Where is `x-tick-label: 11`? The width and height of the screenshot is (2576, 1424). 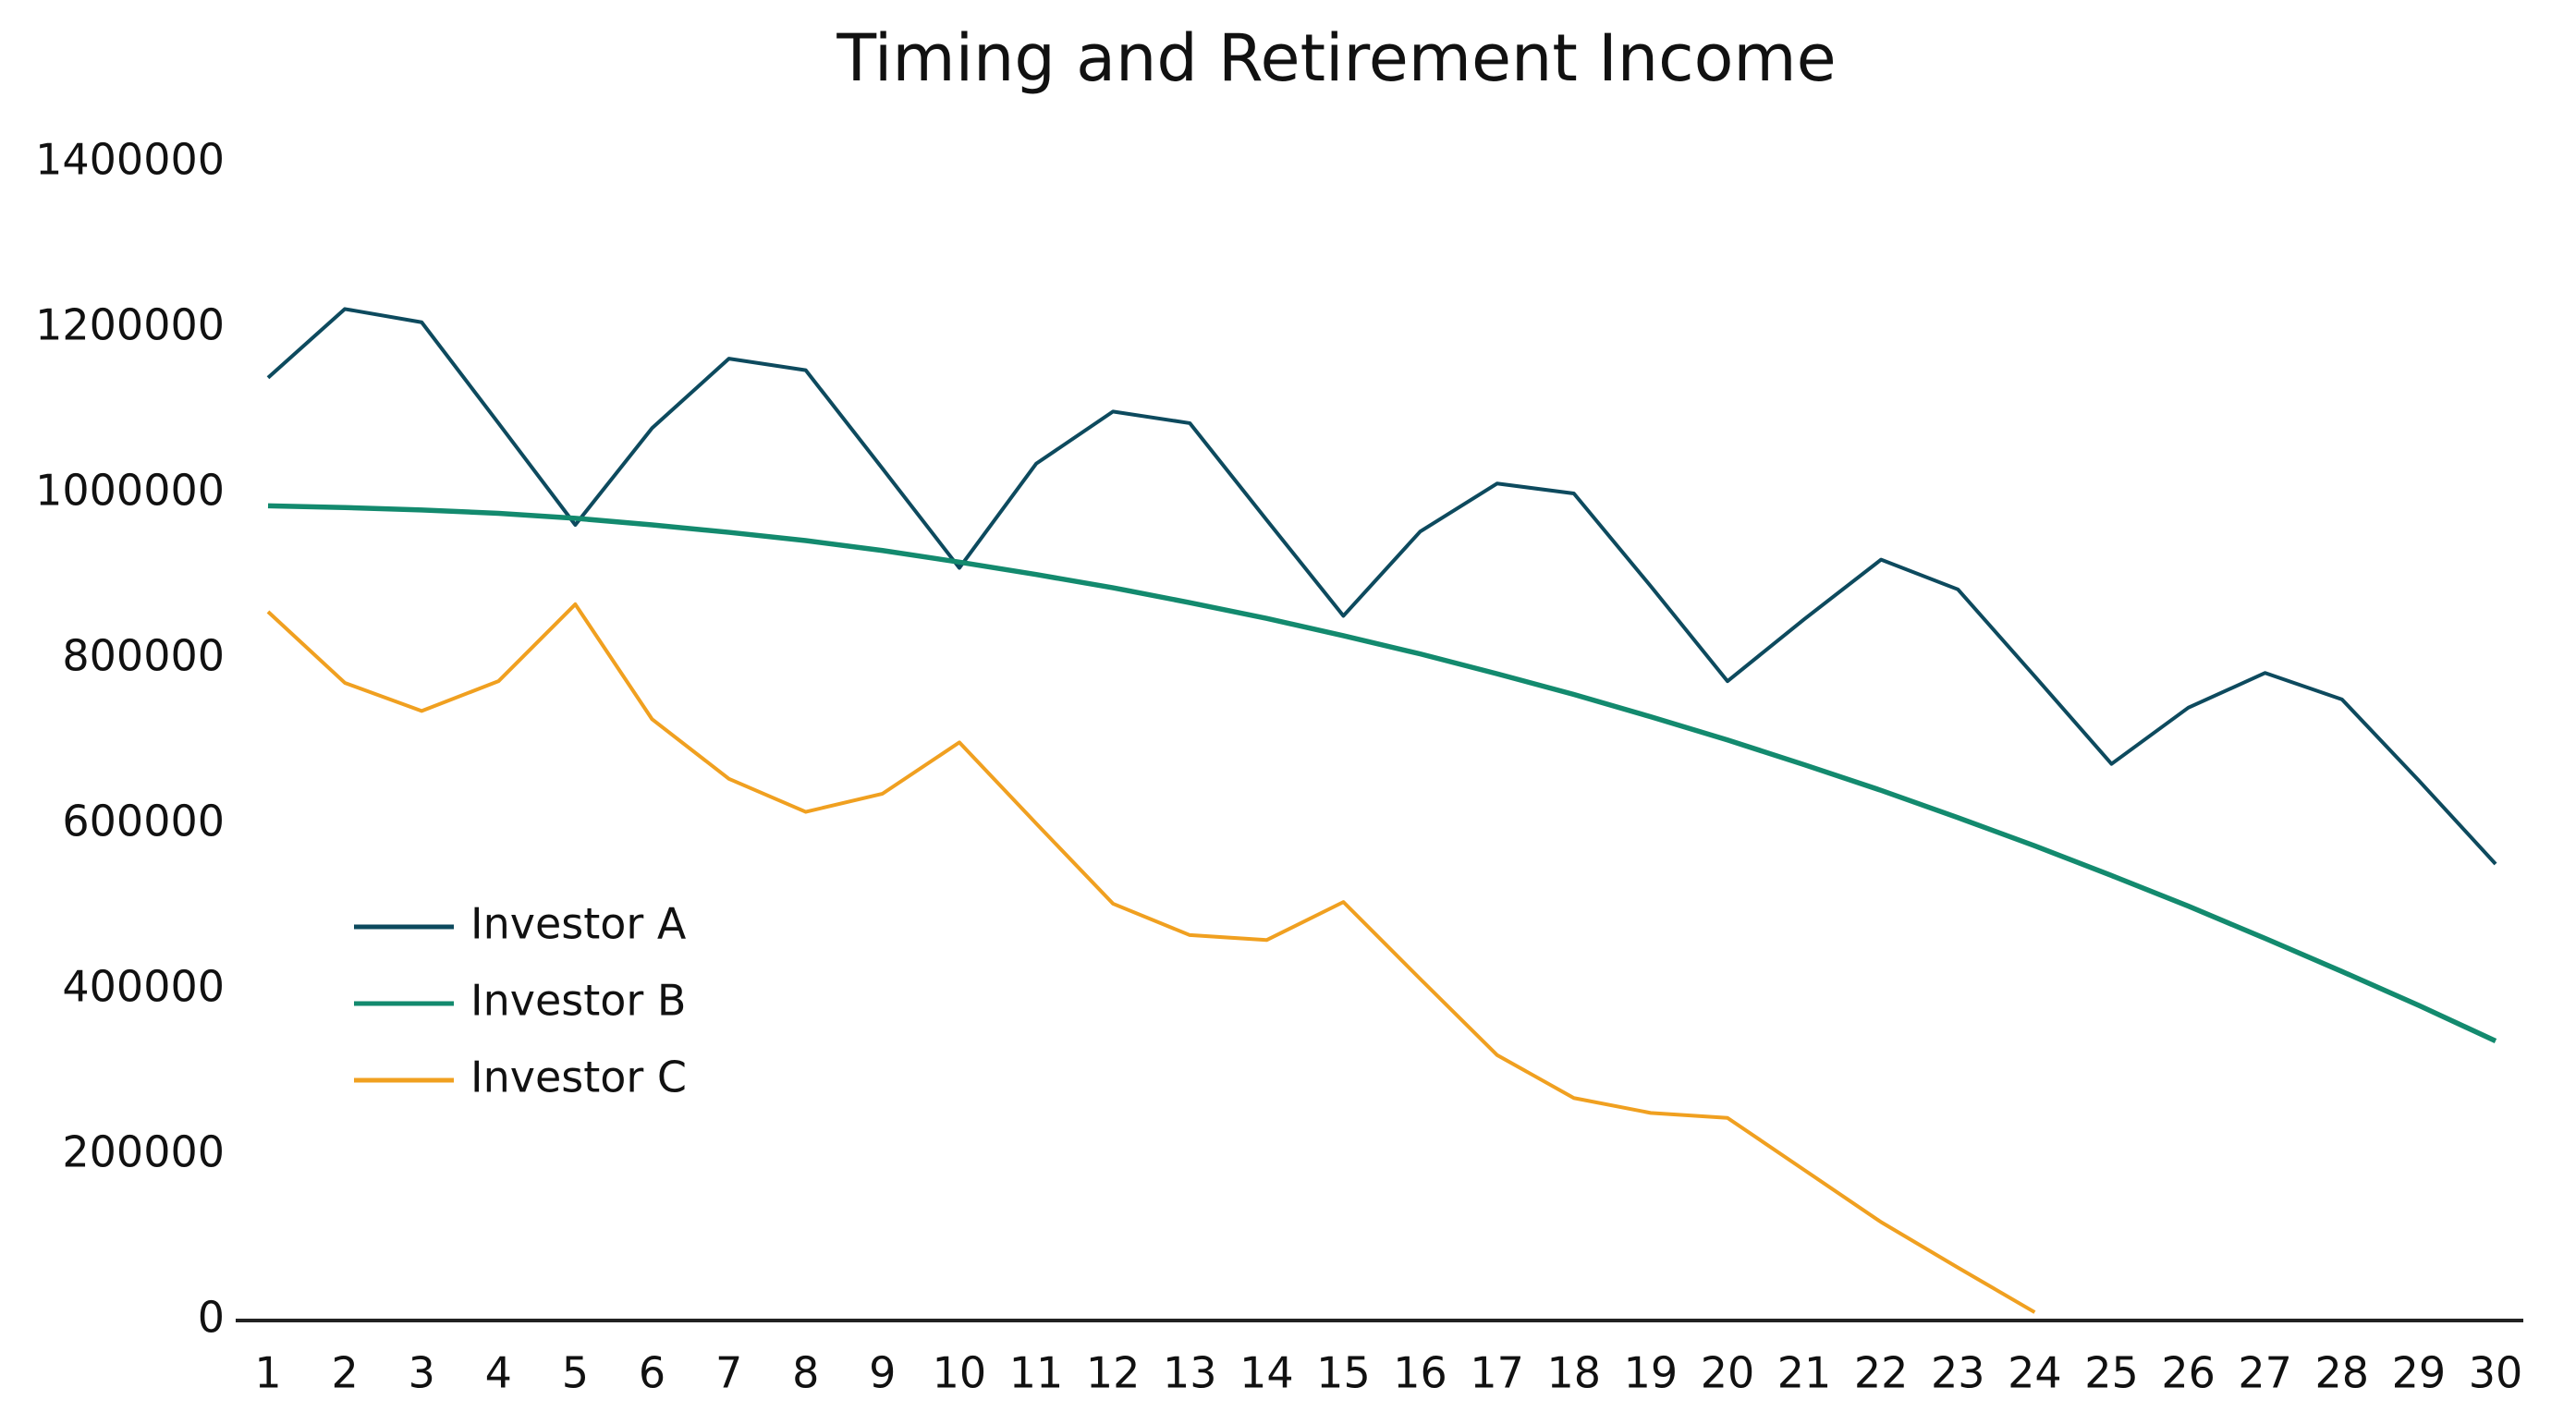 x-tick-label: 11 is located at coordinates (1036, 1373).